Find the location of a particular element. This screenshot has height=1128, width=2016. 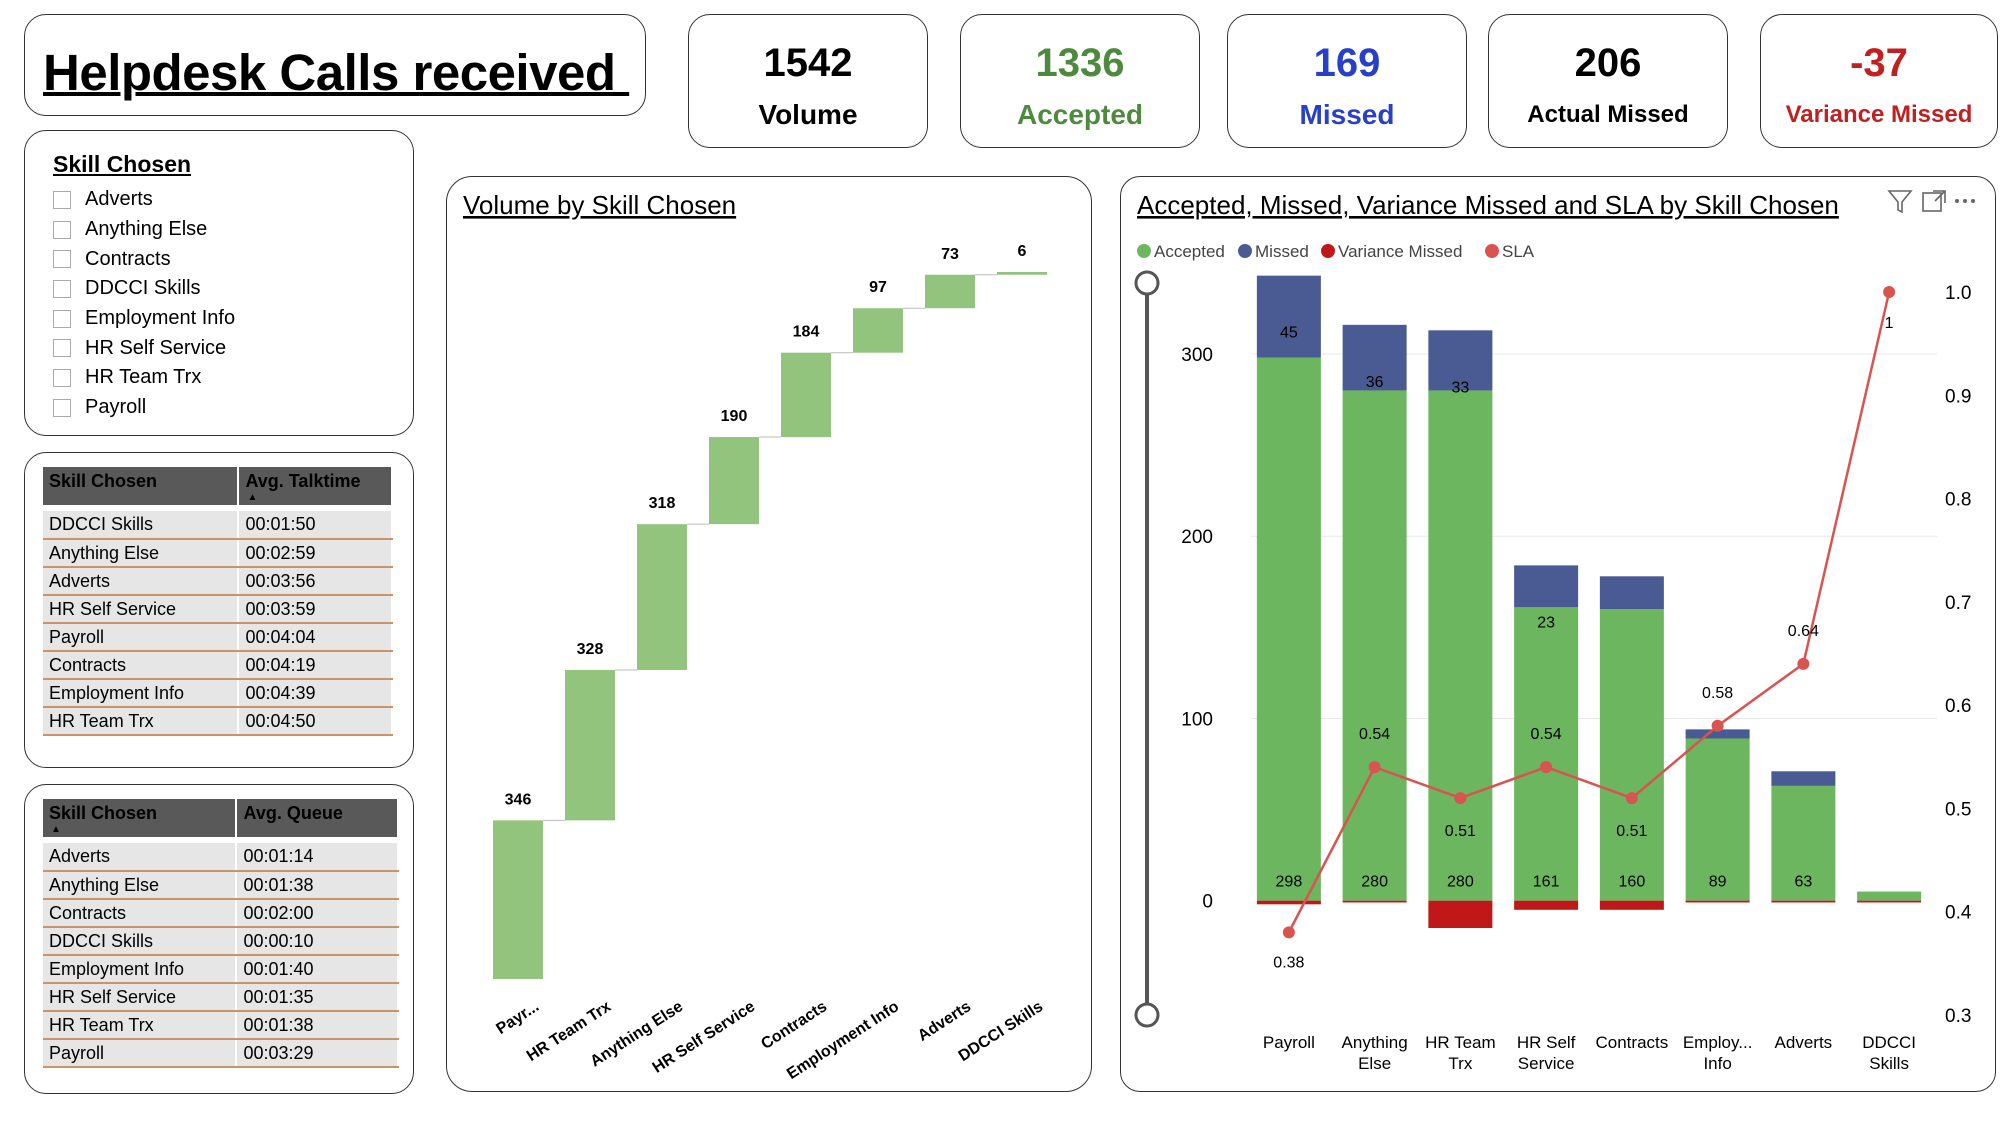

table-row: DDCCI Skills 00:01:50 is located at coordinates (218, 525).